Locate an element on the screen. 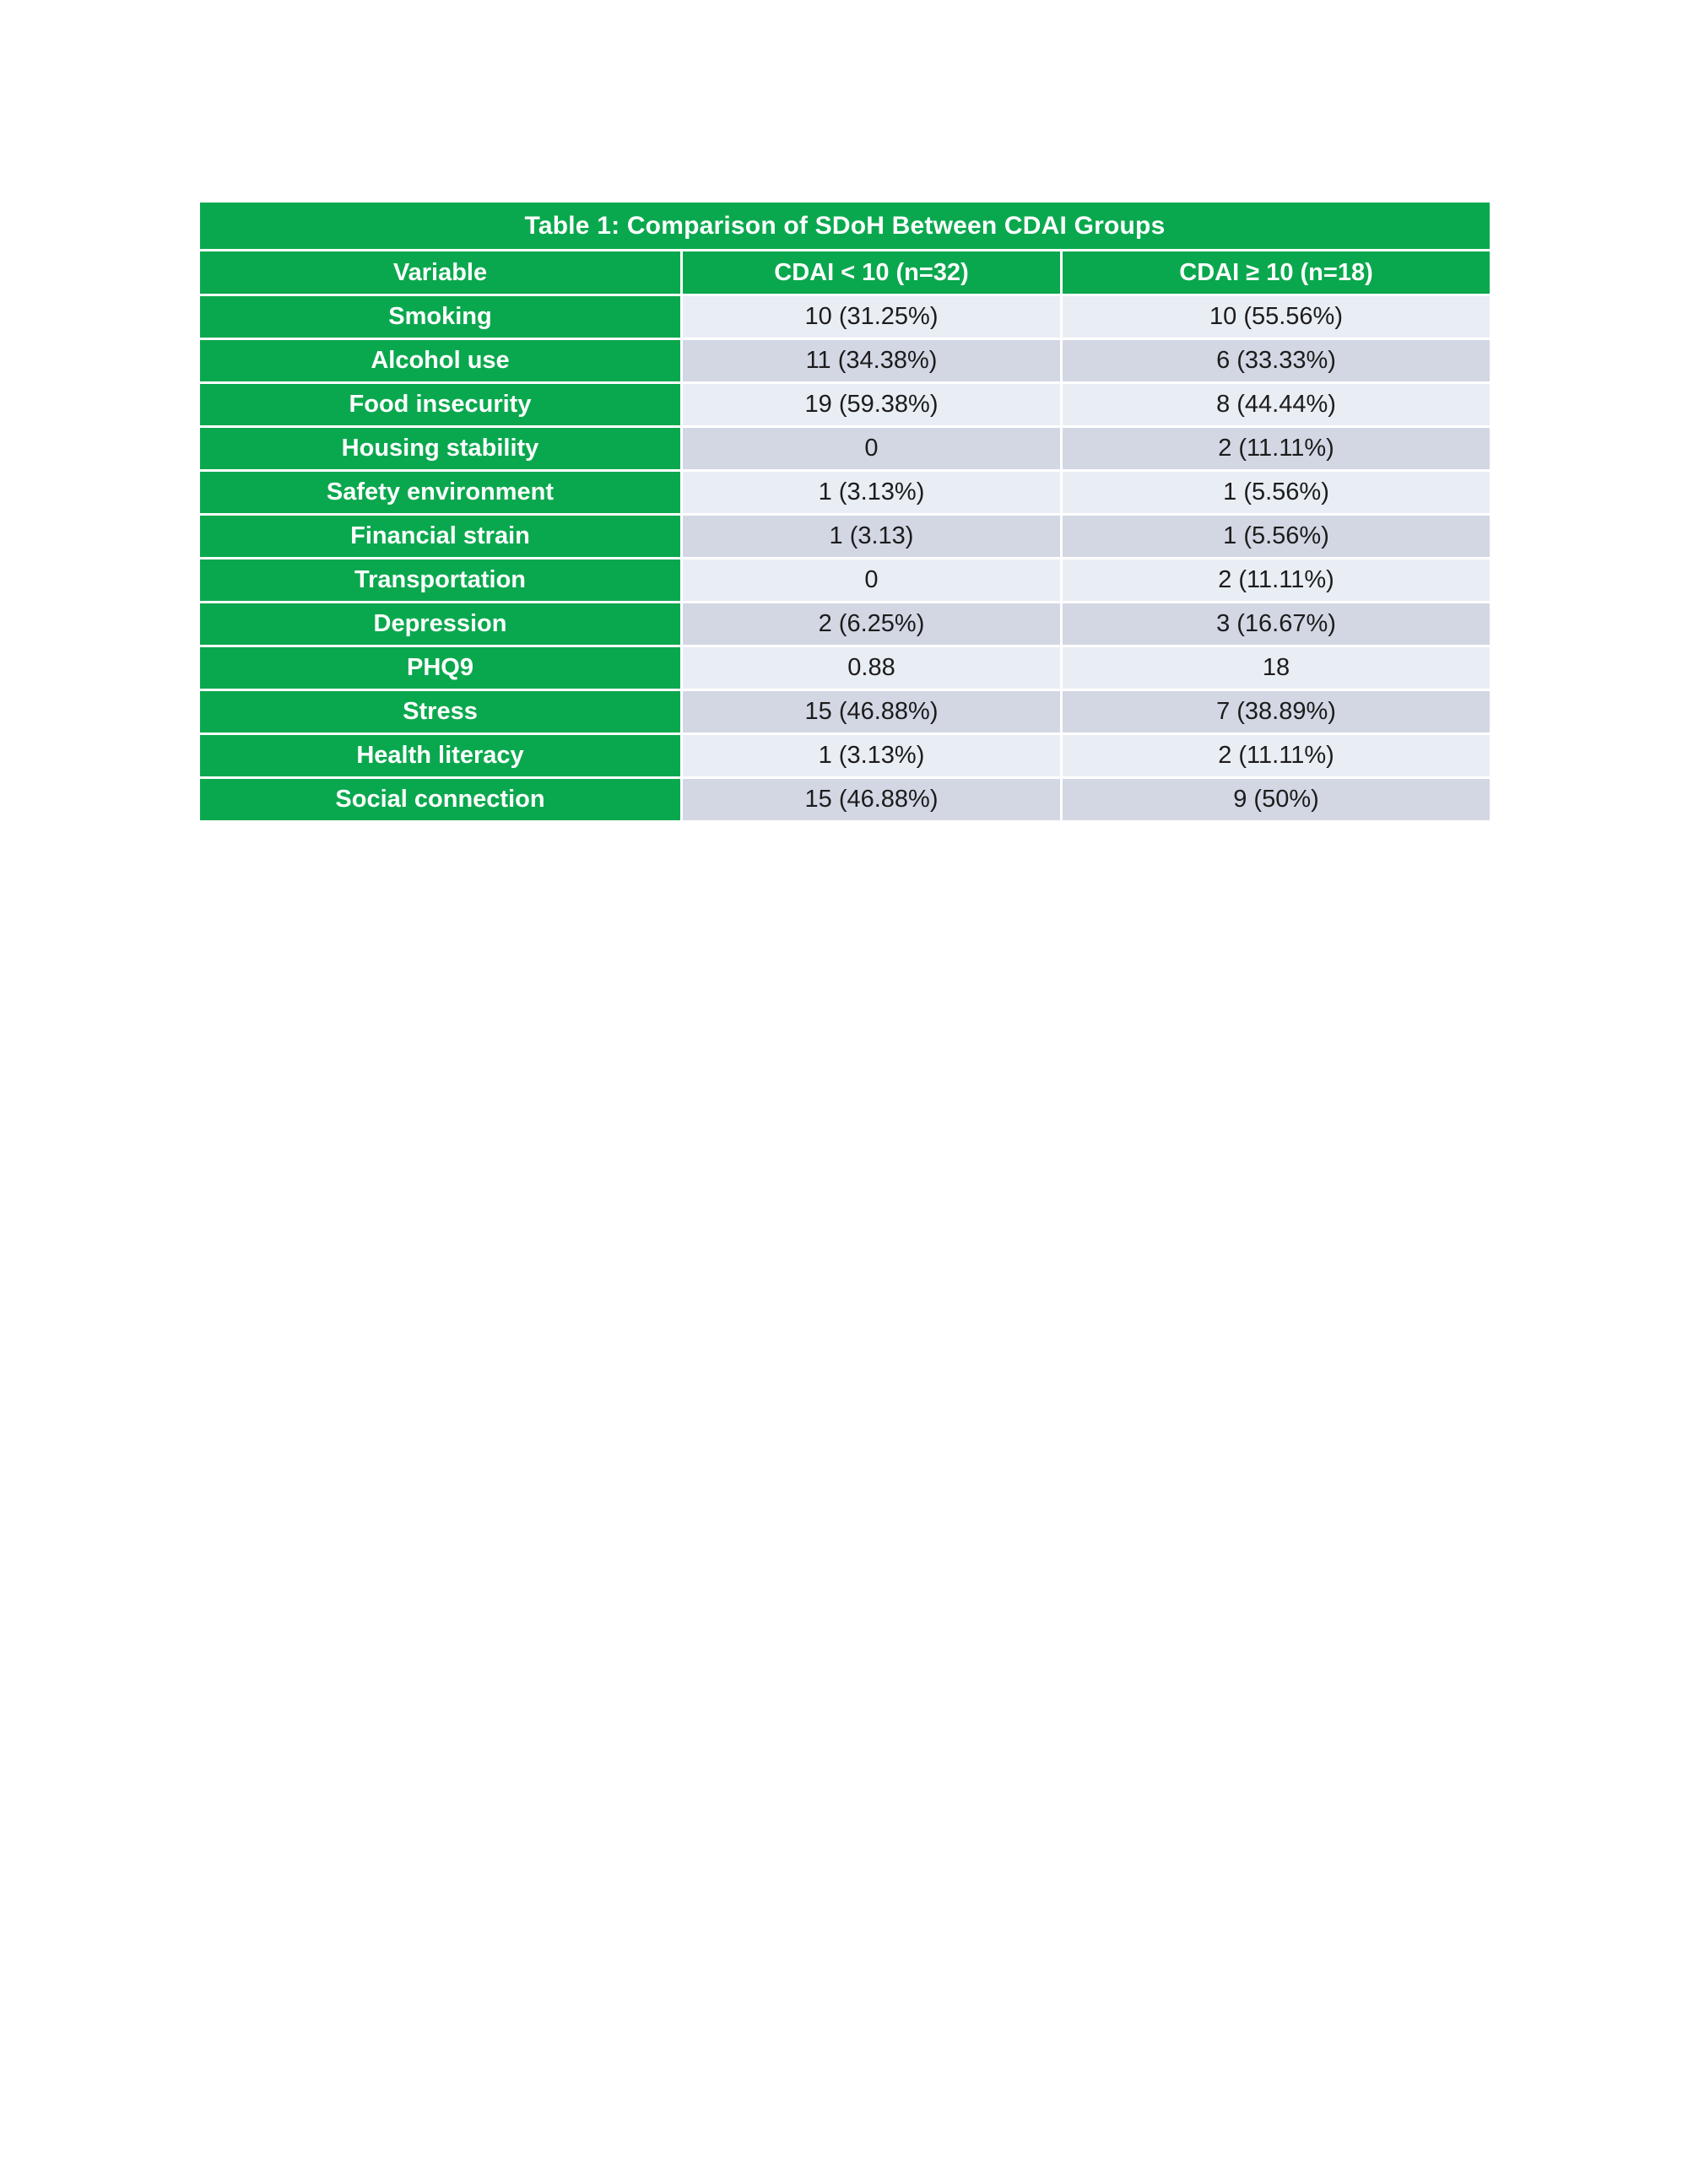 Image resolution: width=1688 pixels, height=2184 pixels. table-row-depression: Depression 2 (6.25%) 3 (16.67%) is located at coordinates (845, 624).